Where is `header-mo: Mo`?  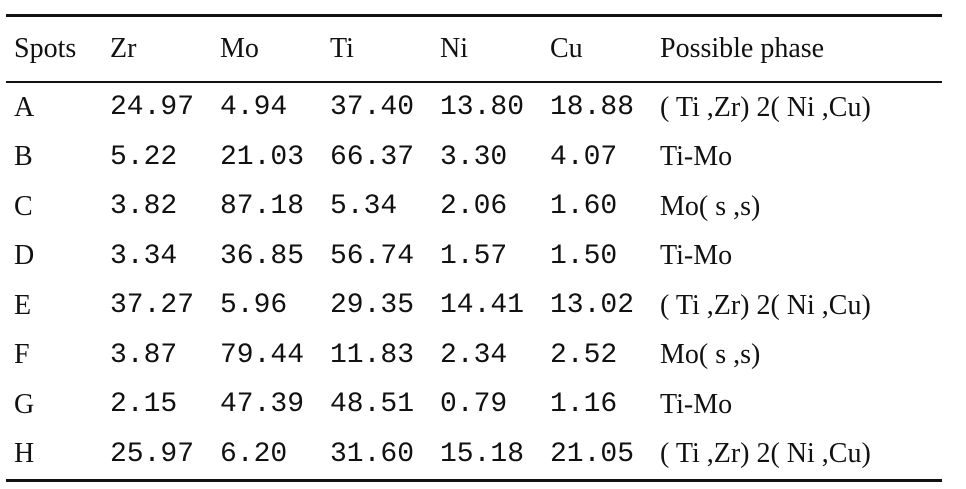
header-mo: Mo is located at coordinates (239, 48).